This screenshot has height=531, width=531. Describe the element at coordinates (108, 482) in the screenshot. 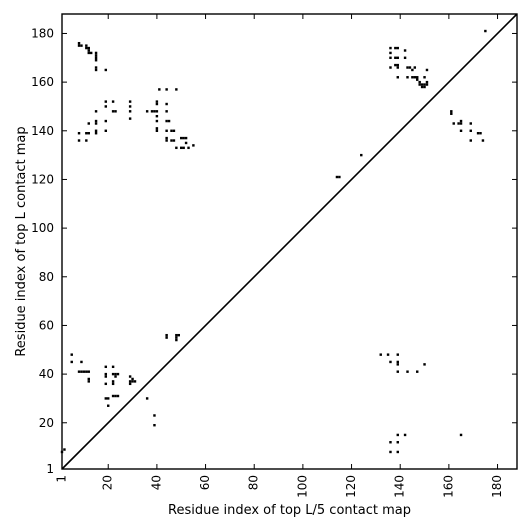

I see `x-tick-label: 20` at that location.